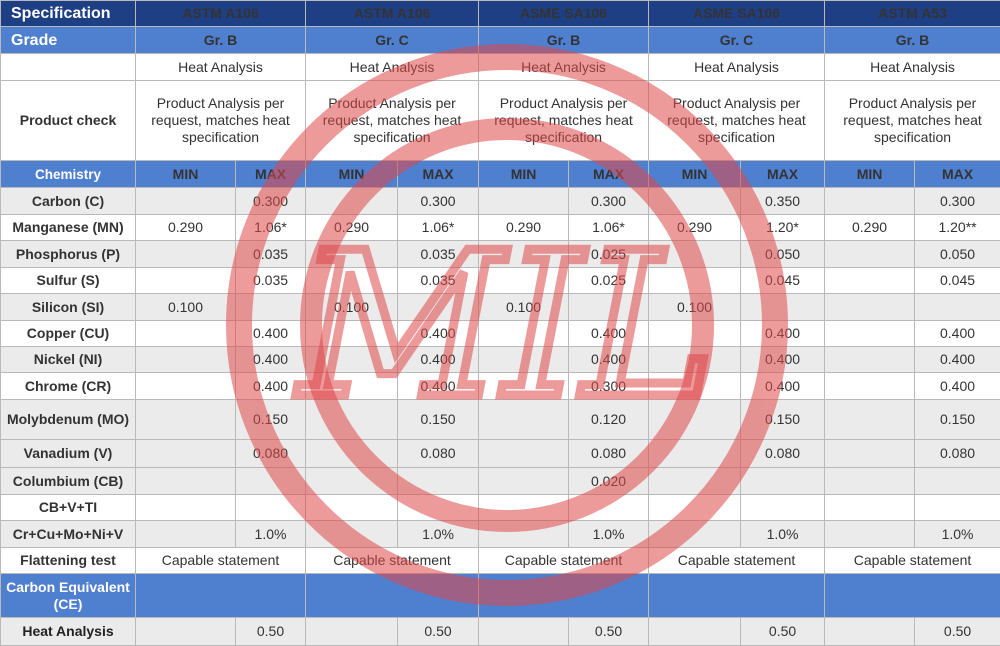 The width and height of the screenshot is (1000, 646). What do you see at coordinates (270, 201) in the screenshot?
I see `max-value: 0.300` at bounding box center [270, 201].